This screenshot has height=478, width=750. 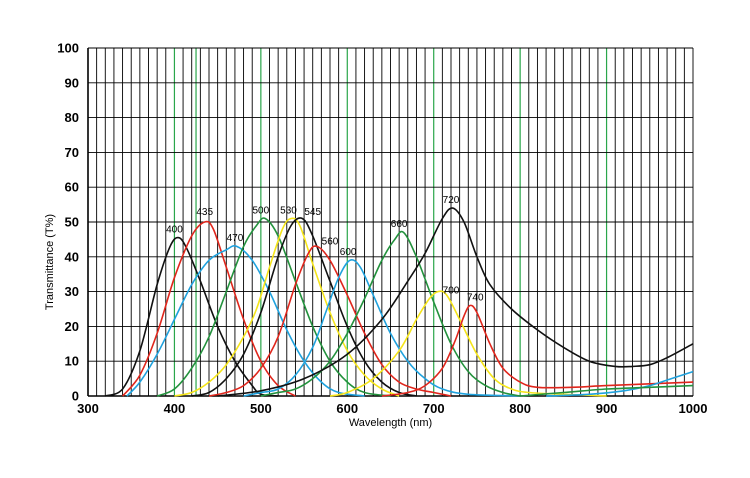 I want to click on peak-label-720: 720, so click(x=451, y=200).